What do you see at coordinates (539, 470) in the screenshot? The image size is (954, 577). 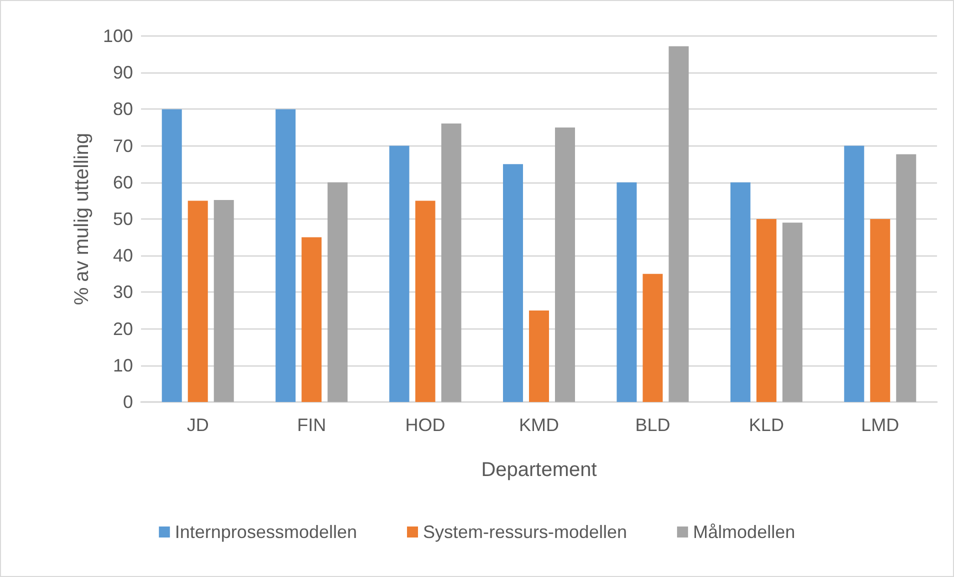 I see `x-axis-title: Departement` at bounding box center [539, 470].